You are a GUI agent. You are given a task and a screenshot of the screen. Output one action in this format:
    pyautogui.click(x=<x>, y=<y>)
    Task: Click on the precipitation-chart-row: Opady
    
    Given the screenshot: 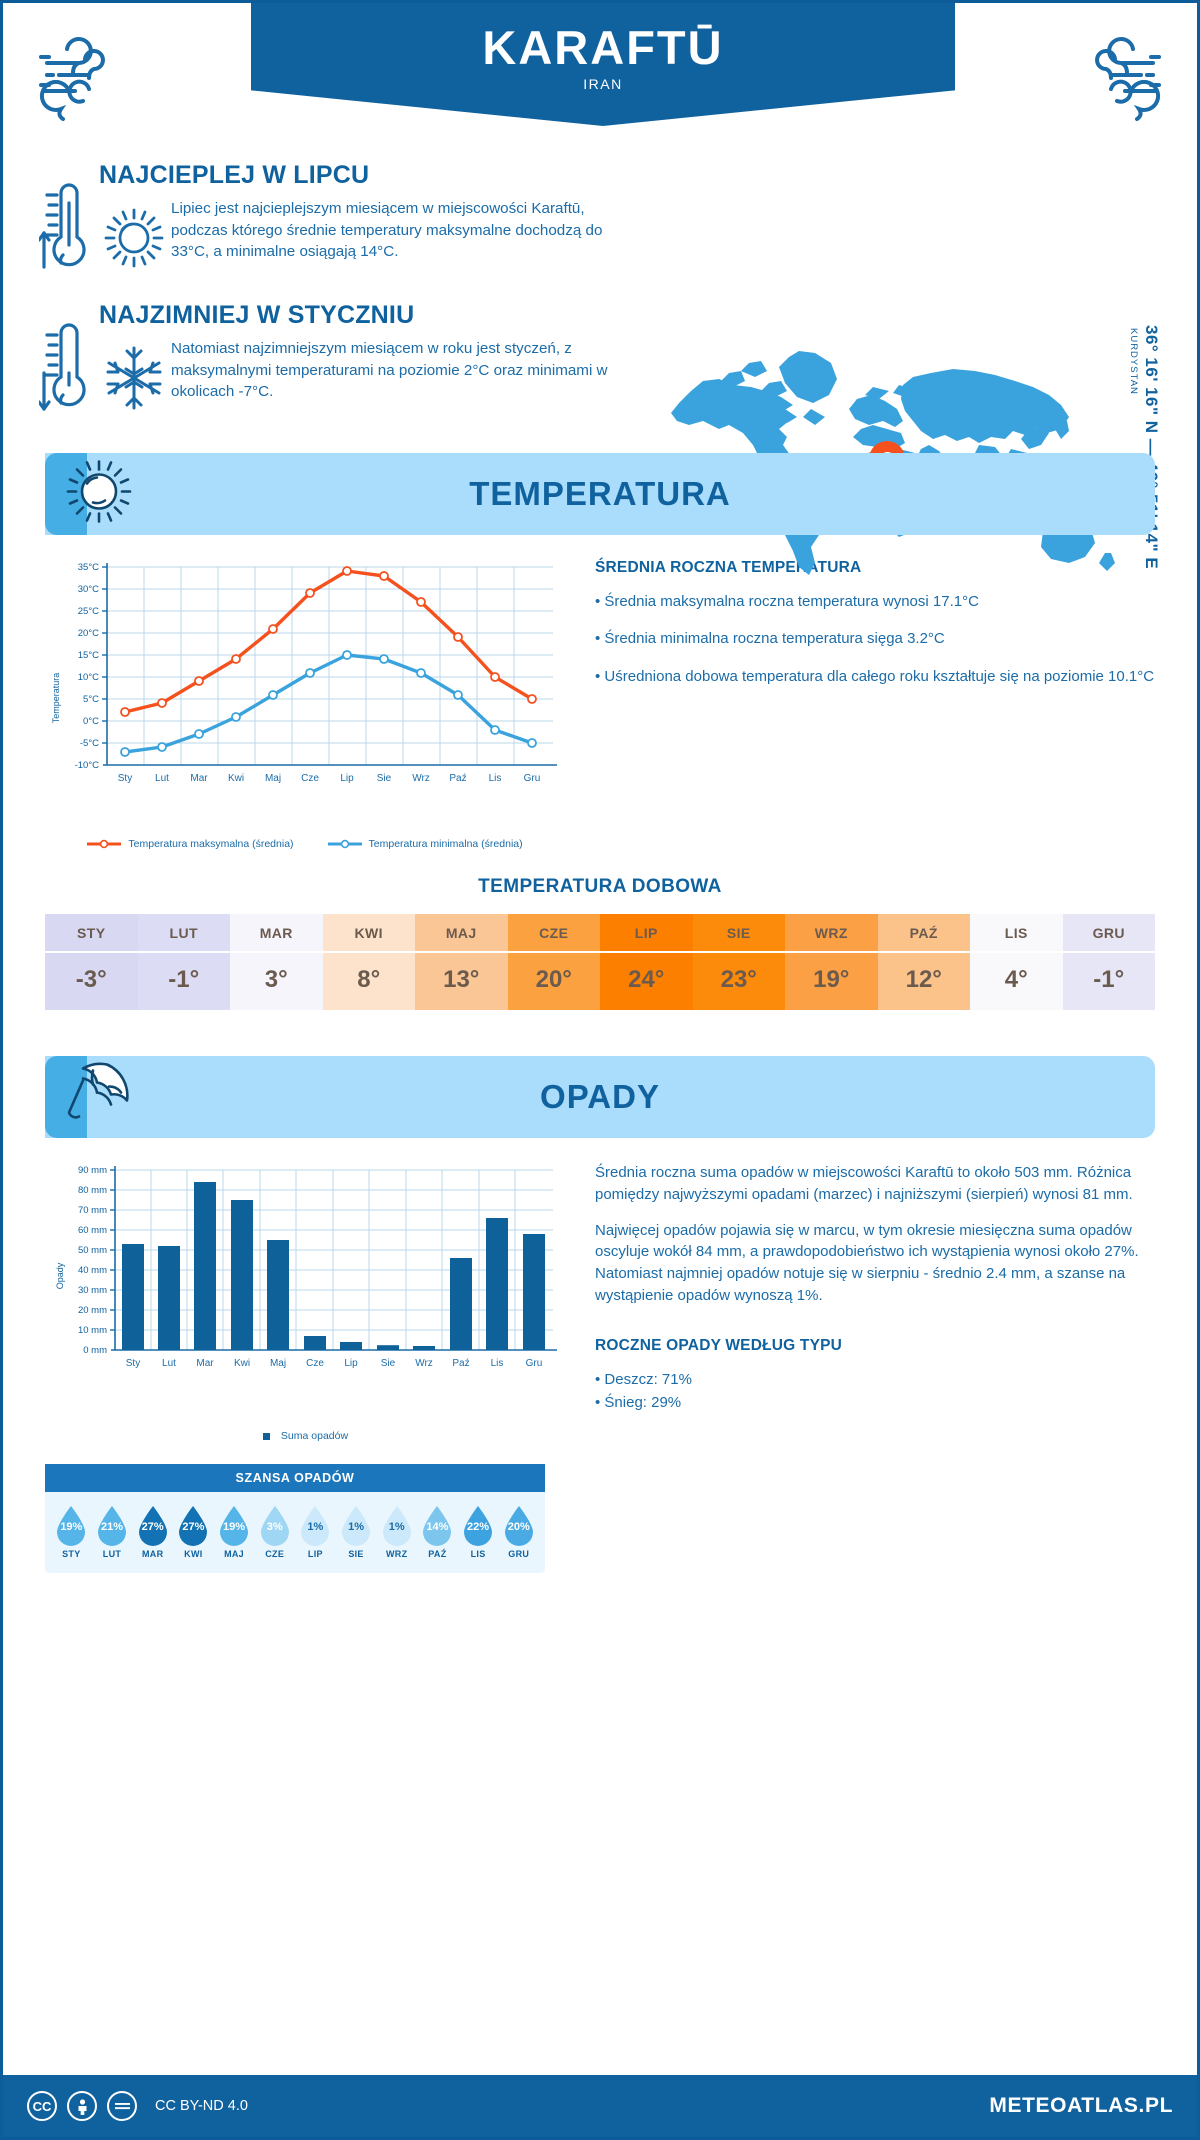 What is the action you would take?
    pyautogui.click(x=600, y=1290)
    